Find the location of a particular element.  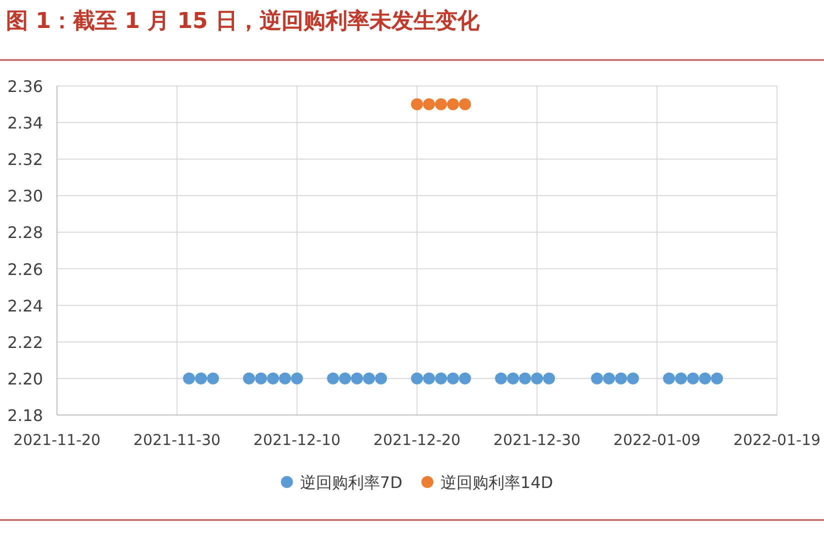

y-tick-label: 2.22 is located at coordinates (25, 342).